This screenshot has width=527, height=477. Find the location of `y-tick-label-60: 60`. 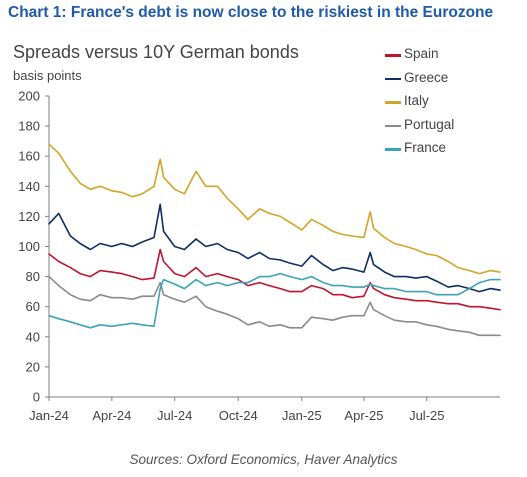

y-tick-label-60: 60 is located at coordinates (33, 306).